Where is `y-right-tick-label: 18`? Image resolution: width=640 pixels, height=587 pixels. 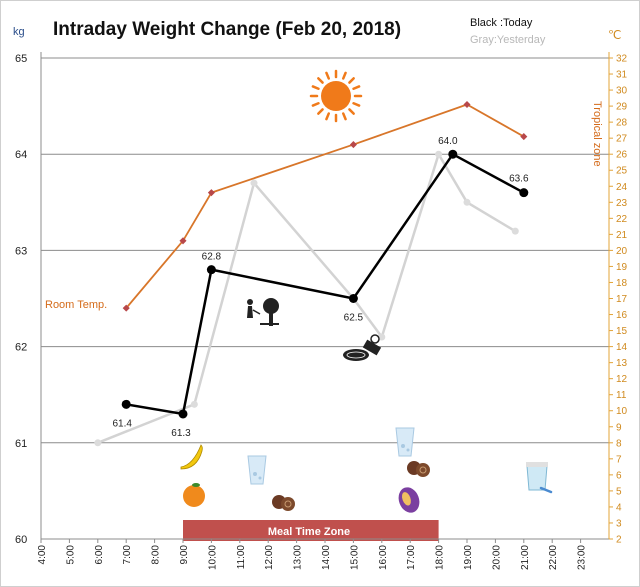
y-right-tick-label: 18 is located at coordinates (622, 283).